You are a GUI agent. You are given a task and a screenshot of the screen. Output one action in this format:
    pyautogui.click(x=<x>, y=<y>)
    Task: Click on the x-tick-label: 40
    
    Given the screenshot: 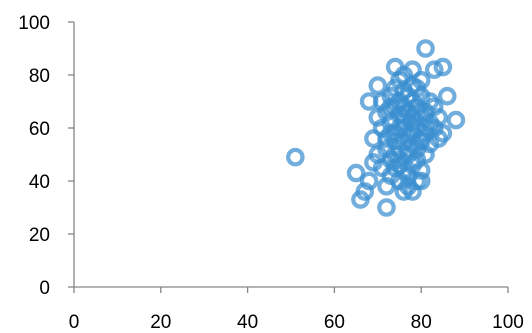 What is the action you would take?
    pyautogui.click(x=247, y=322)
    